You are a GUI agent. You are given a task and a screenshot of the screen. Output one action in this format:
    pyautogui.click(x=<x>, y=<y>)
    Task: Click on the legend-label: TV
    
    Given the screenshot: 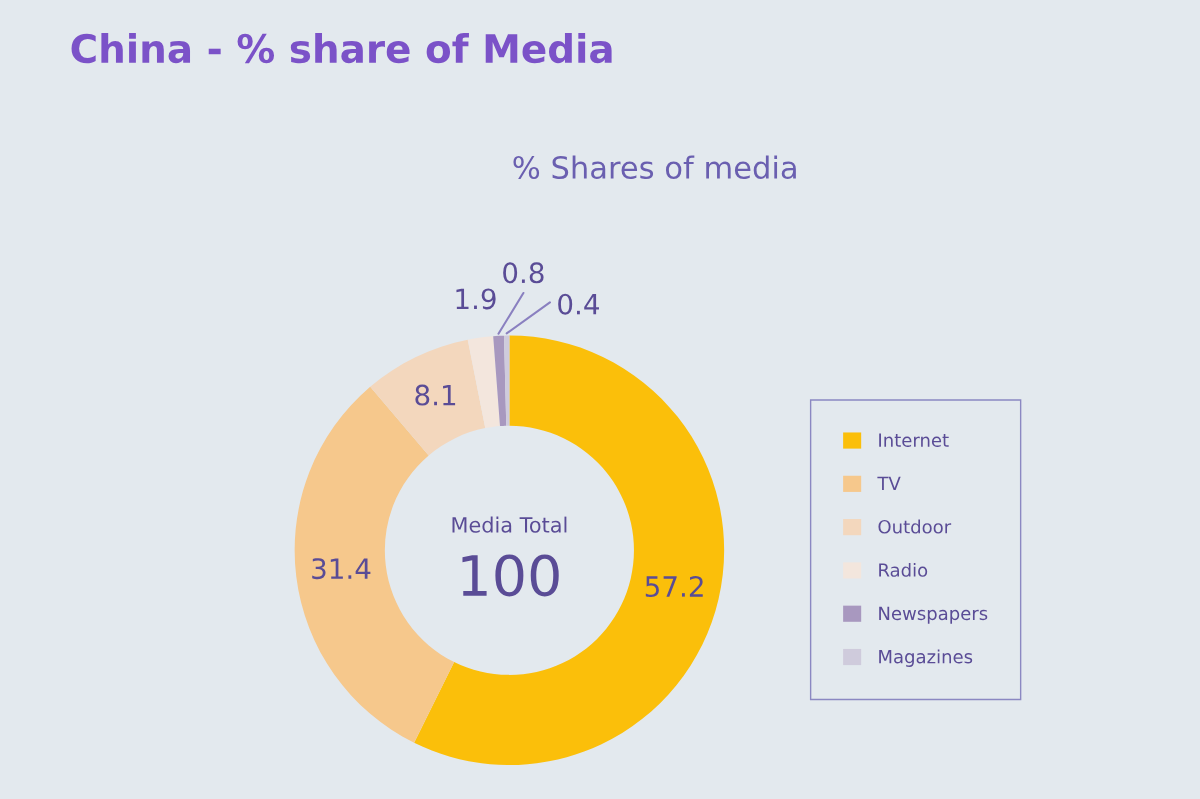 What is the action you would take?
    pyautogui.click(x=889, y=483)
    